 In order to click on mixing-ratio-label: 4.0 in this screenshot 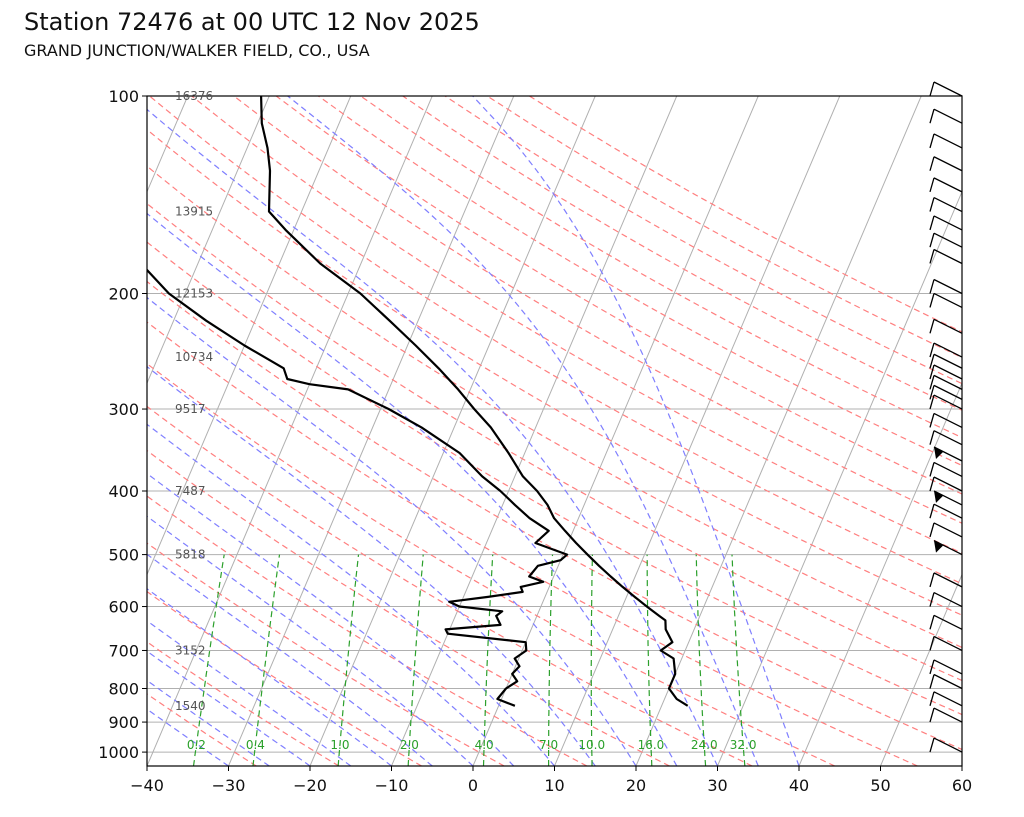, I will do `click(484, 745)`.